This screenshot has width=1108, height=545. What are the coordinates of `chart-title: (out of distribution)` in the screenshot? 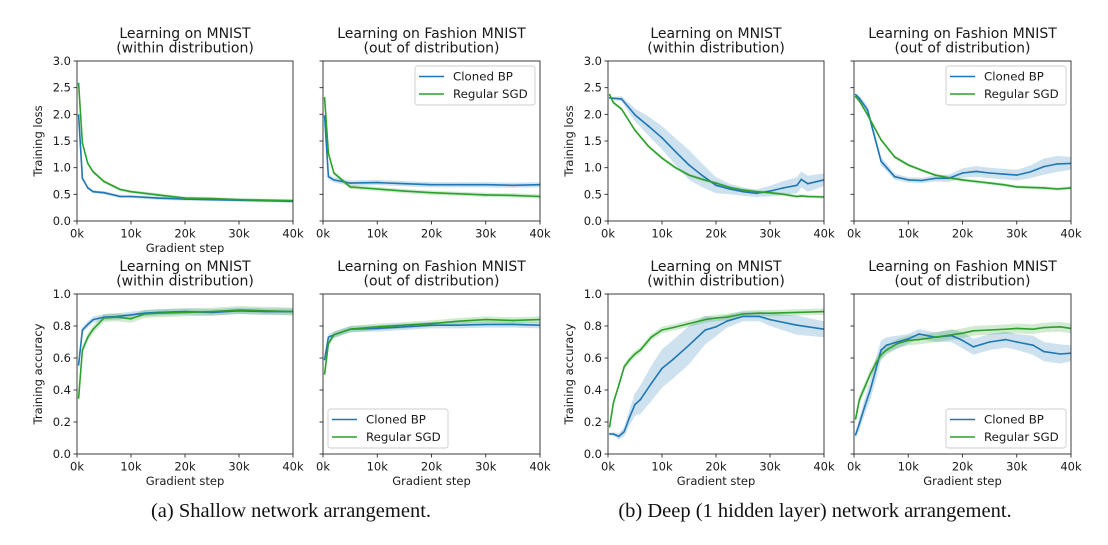 It's located at (431, 282).